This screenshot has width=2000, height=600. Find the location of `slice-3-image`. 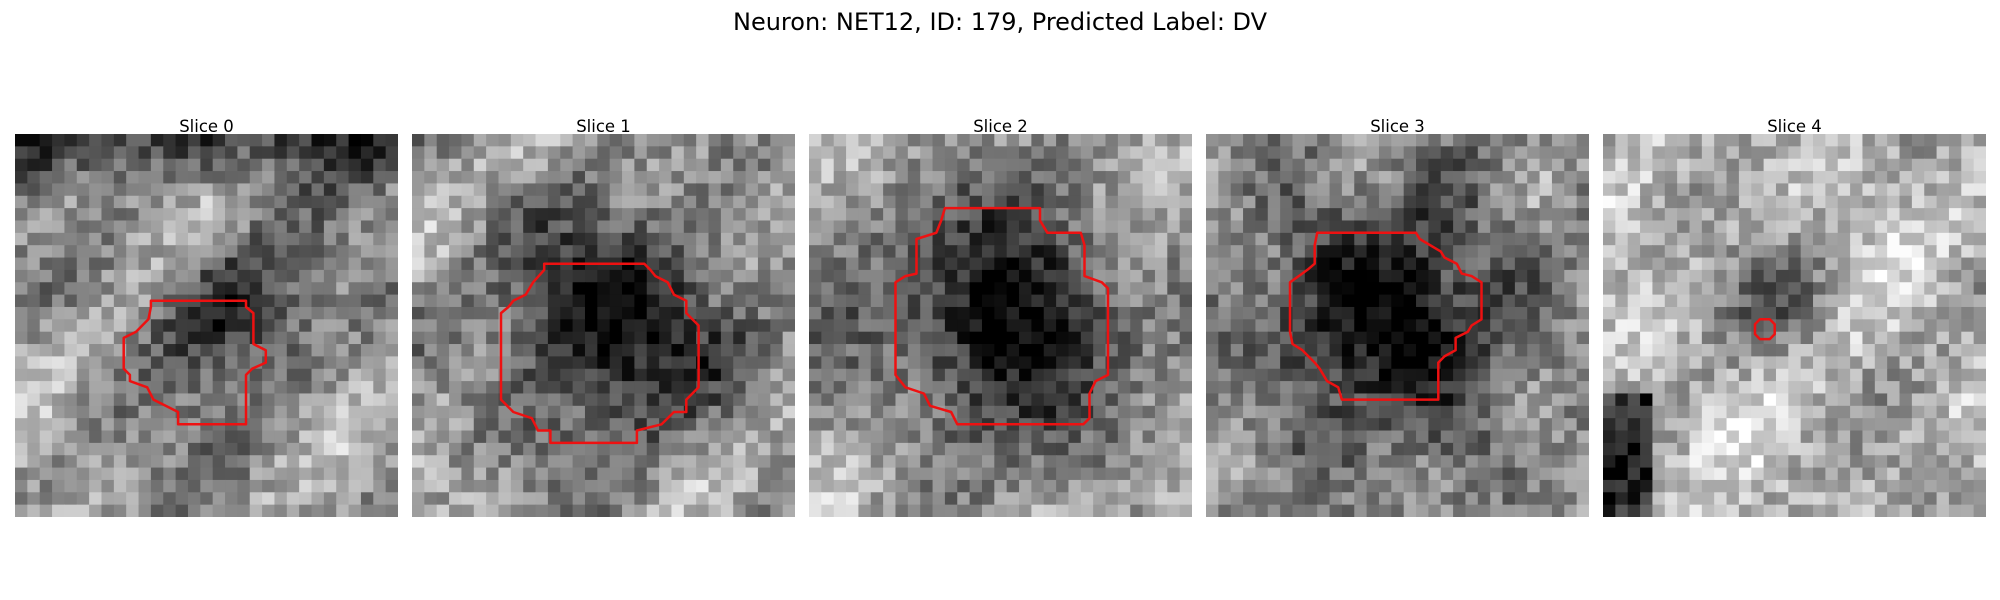

slice-3-image is located at coordinates (1397, 325).